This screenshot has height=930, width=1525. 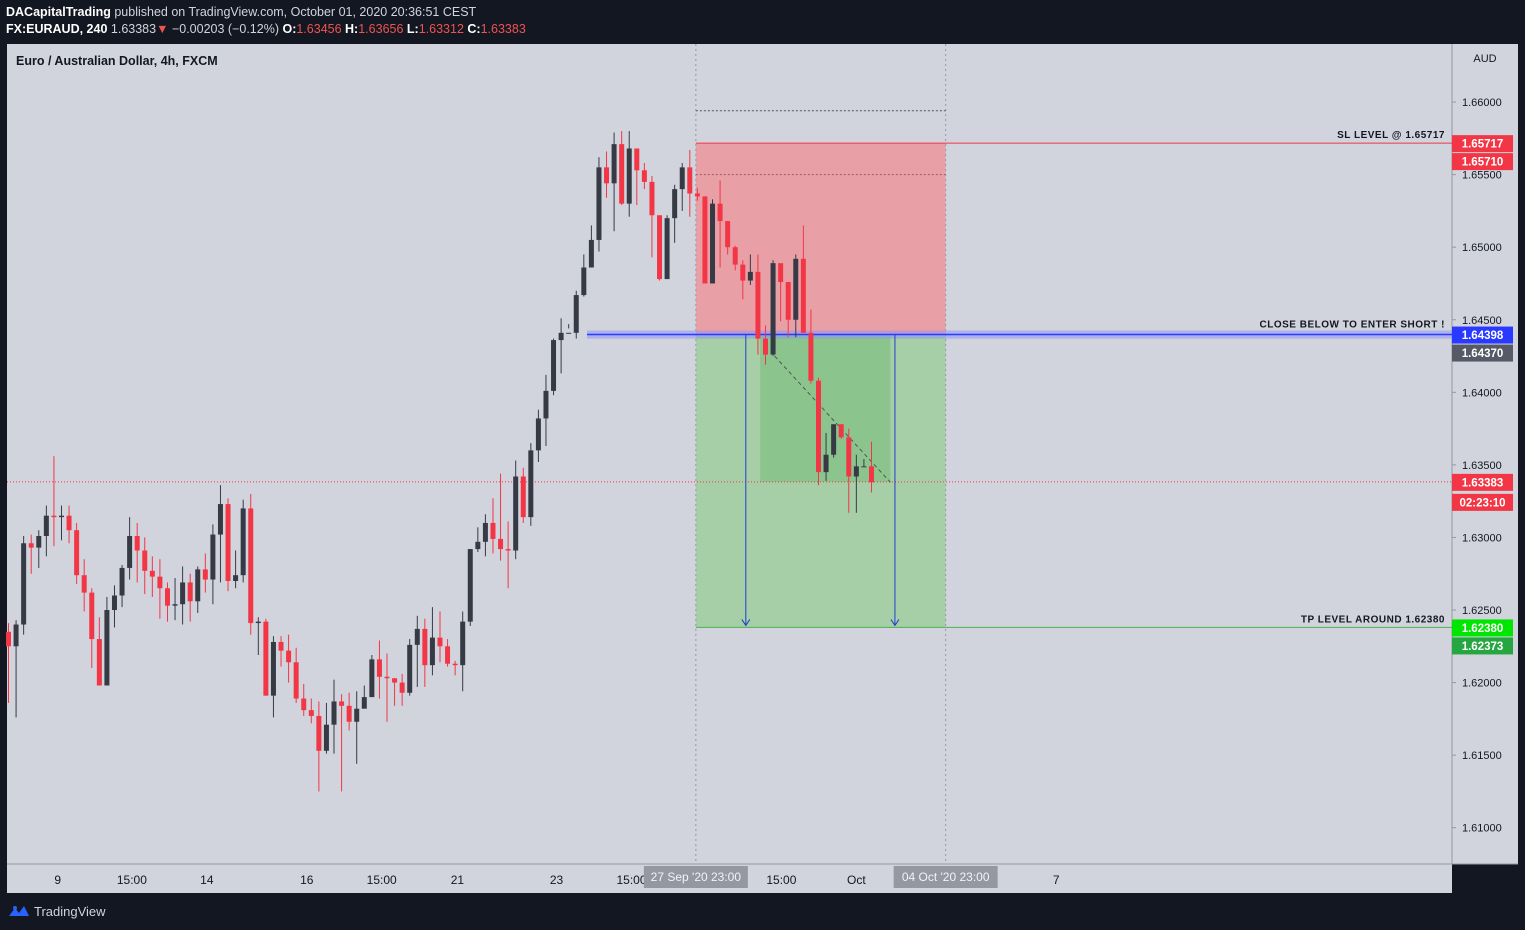 What do you see at coordinates (856, 880) in the screenshot?
I see `x-tick-label: Oct` at bounding box center [856, 880].